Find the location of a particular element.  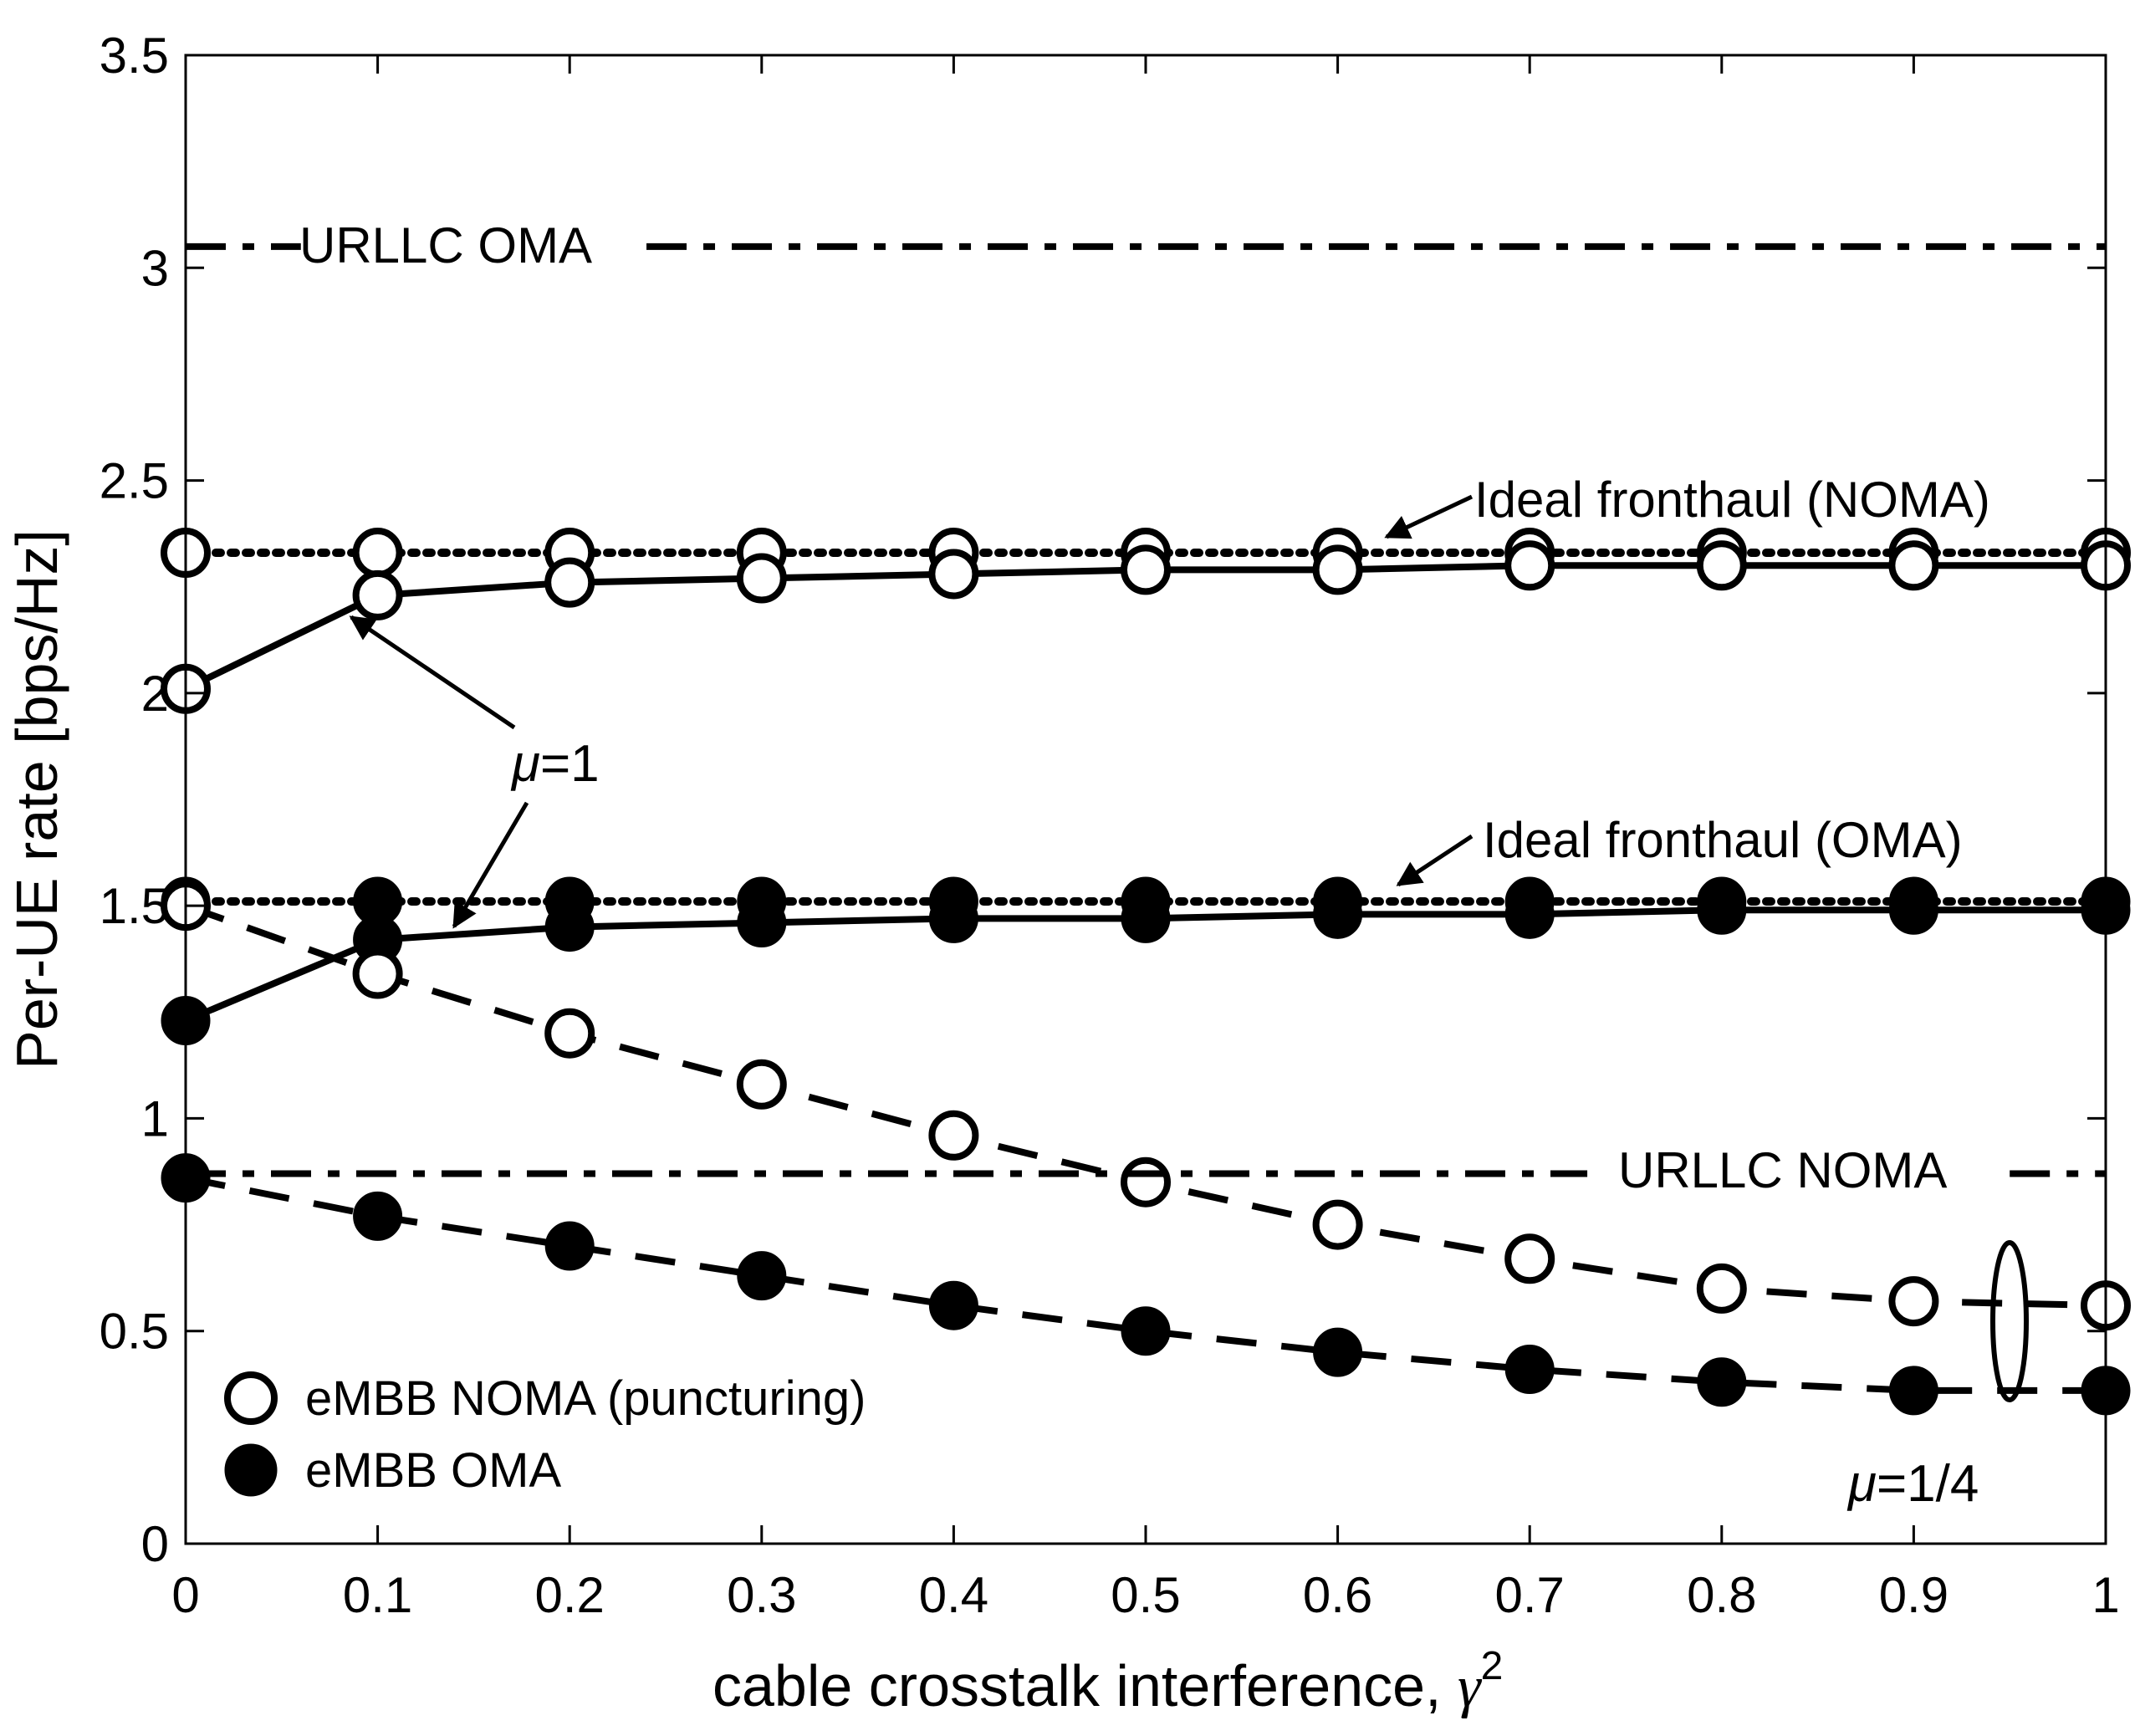

y-axis-label: Per-UE rate [bps/Hz] is located at coordinates (36, 799).